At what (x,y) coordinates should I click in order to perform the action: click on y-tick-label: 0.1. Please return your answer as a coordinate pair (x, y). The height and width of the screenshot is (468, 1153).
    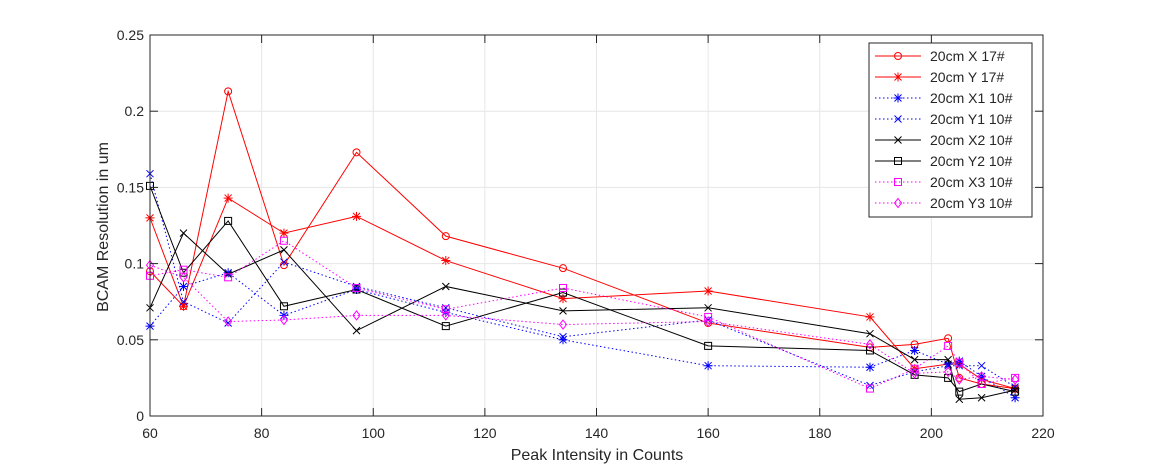
    Looking at the image, I should click on (135, 264).